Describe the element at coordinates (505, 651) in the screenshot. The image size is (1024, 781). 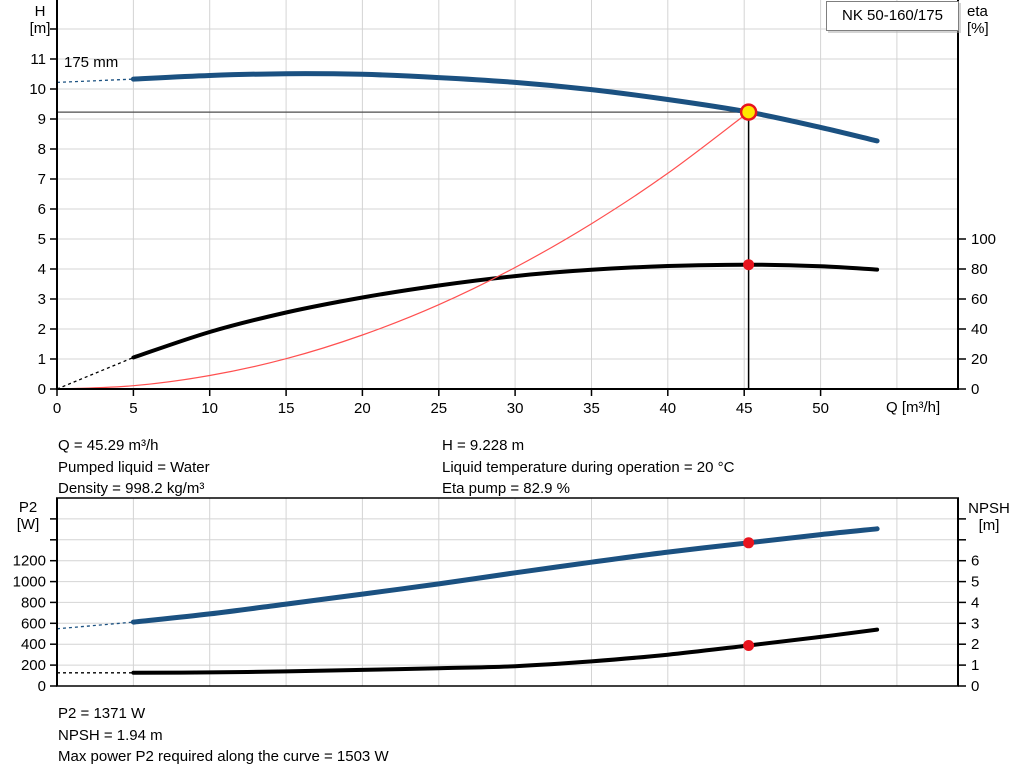
I see `npsh-curve` at that location.